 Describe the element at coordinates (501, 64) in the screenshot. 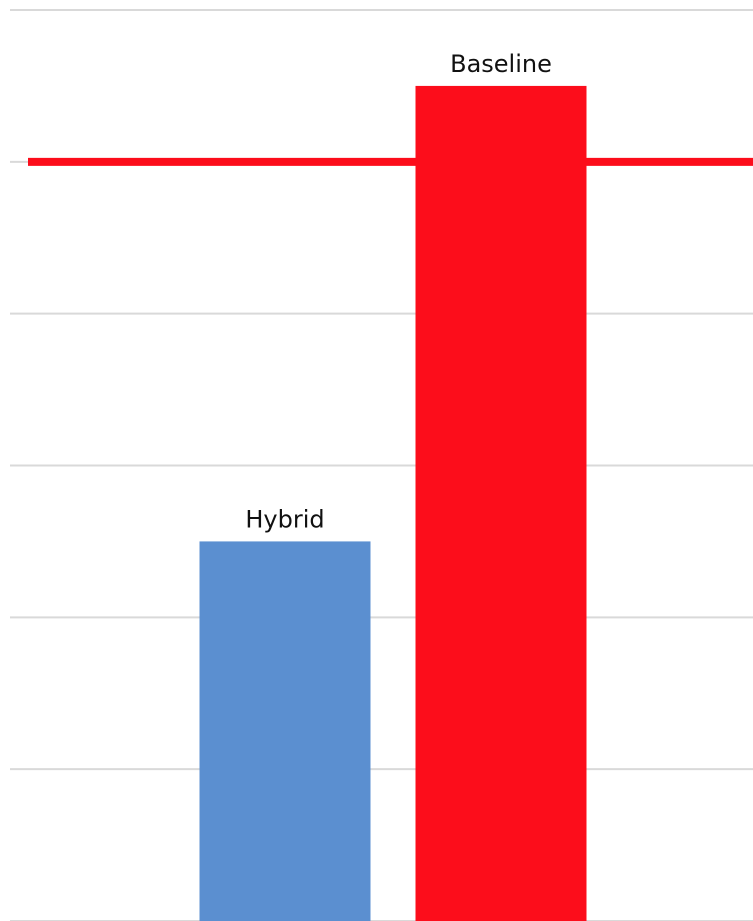

I see `category-label: Baseline` at that location.